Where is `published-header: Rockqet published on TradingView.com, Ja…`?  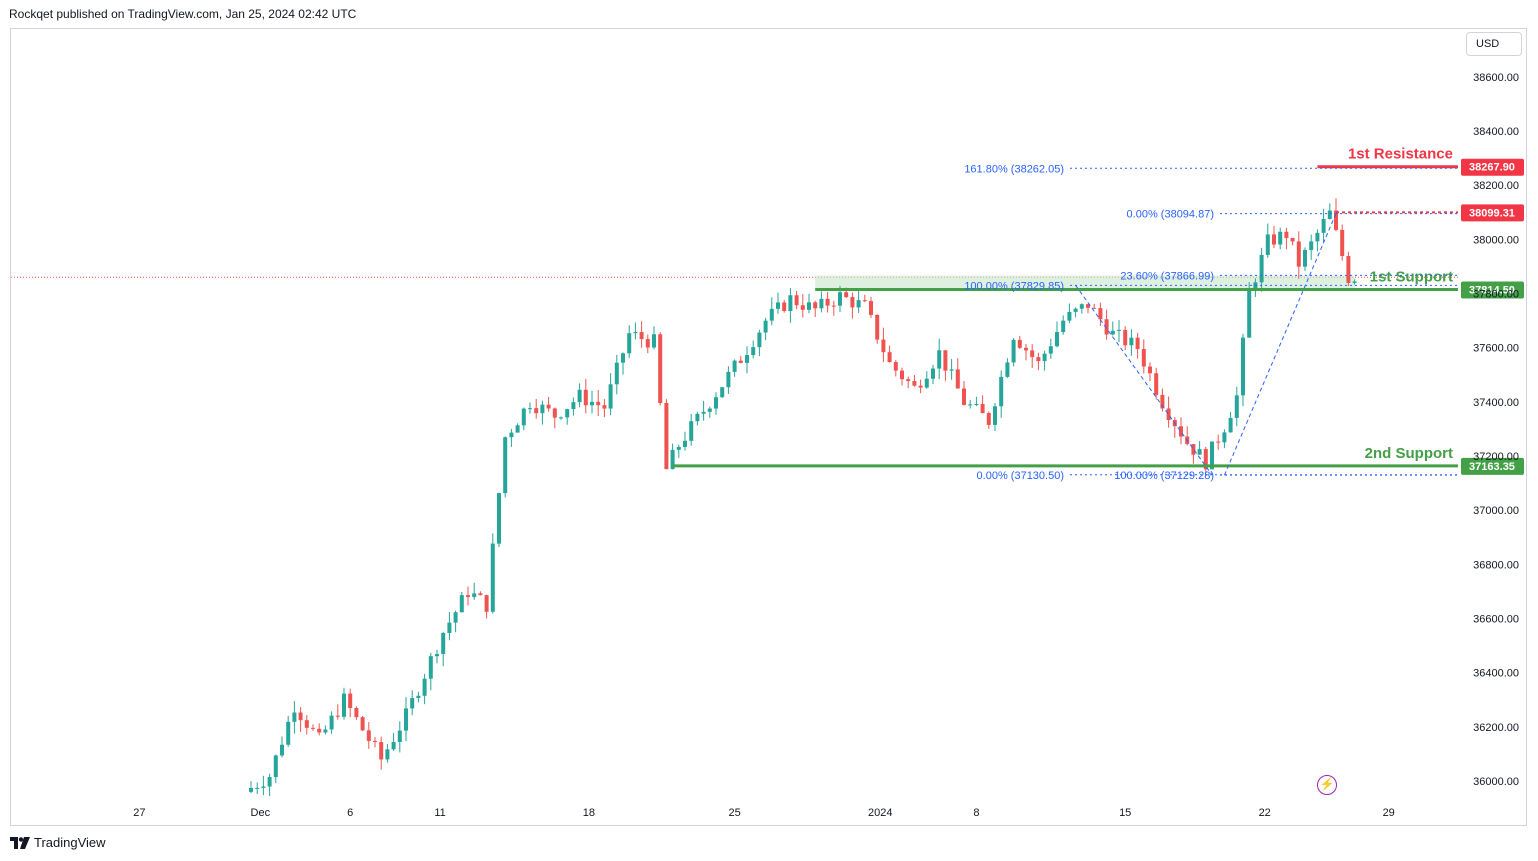
published-header: Rockqet published on TradingView.com, Ja… is located at coordinates (183, 14).